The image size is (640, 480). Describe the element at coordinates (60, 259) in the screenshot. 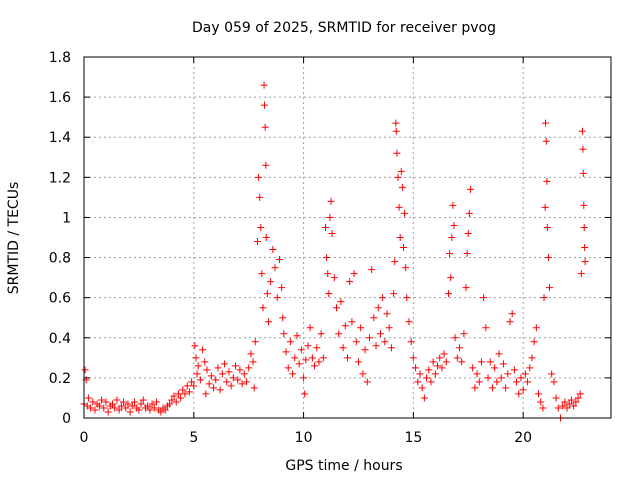

I see `y-tick-label: 0.8` at that location.